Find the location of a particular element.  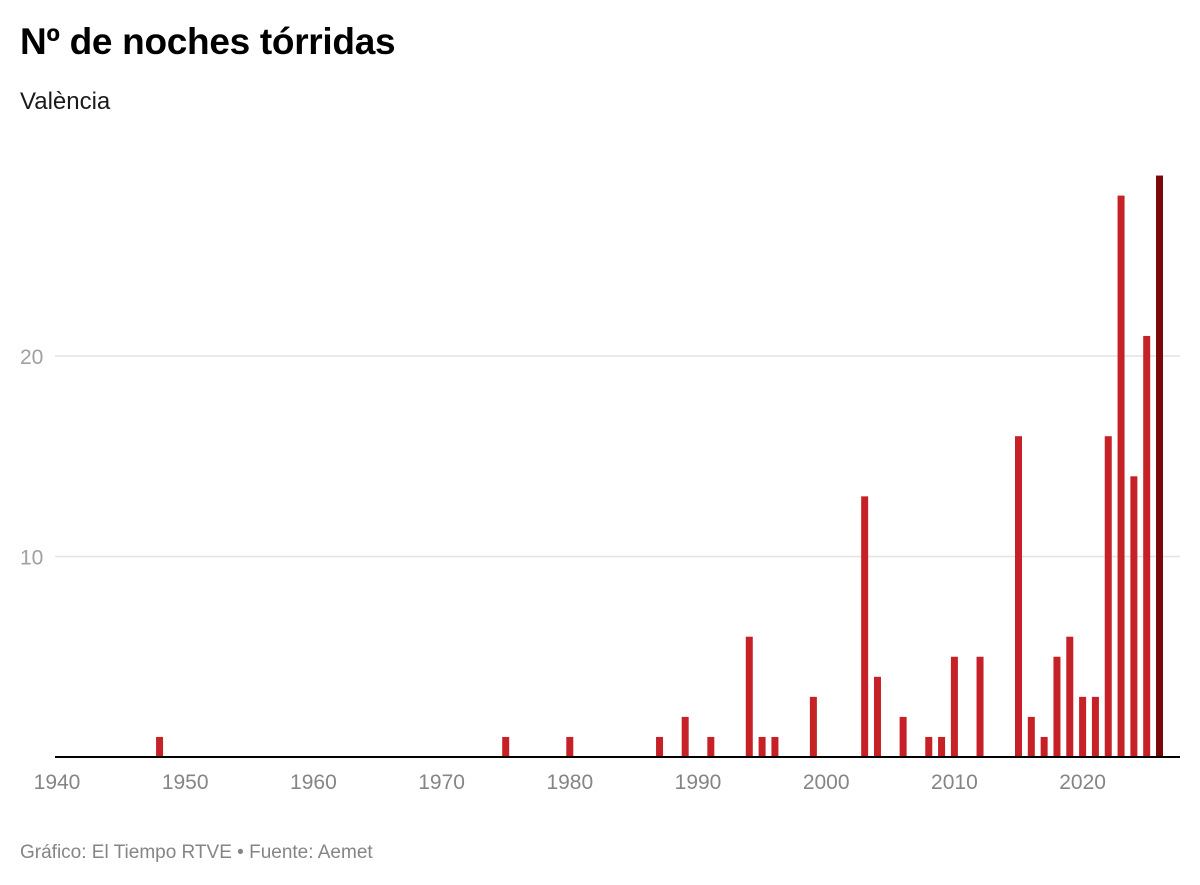

x-tick-label: 1950 is located at coordinates (185, 782).